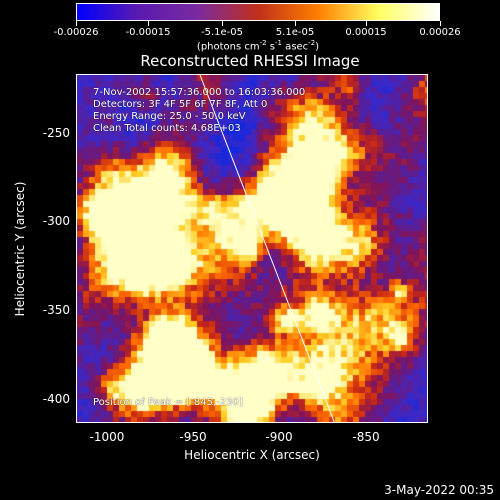  What do you see at coordinates (279, 437) in the screenshot?
I see `x-tick-label: -900` at bounding box center [279, 437].